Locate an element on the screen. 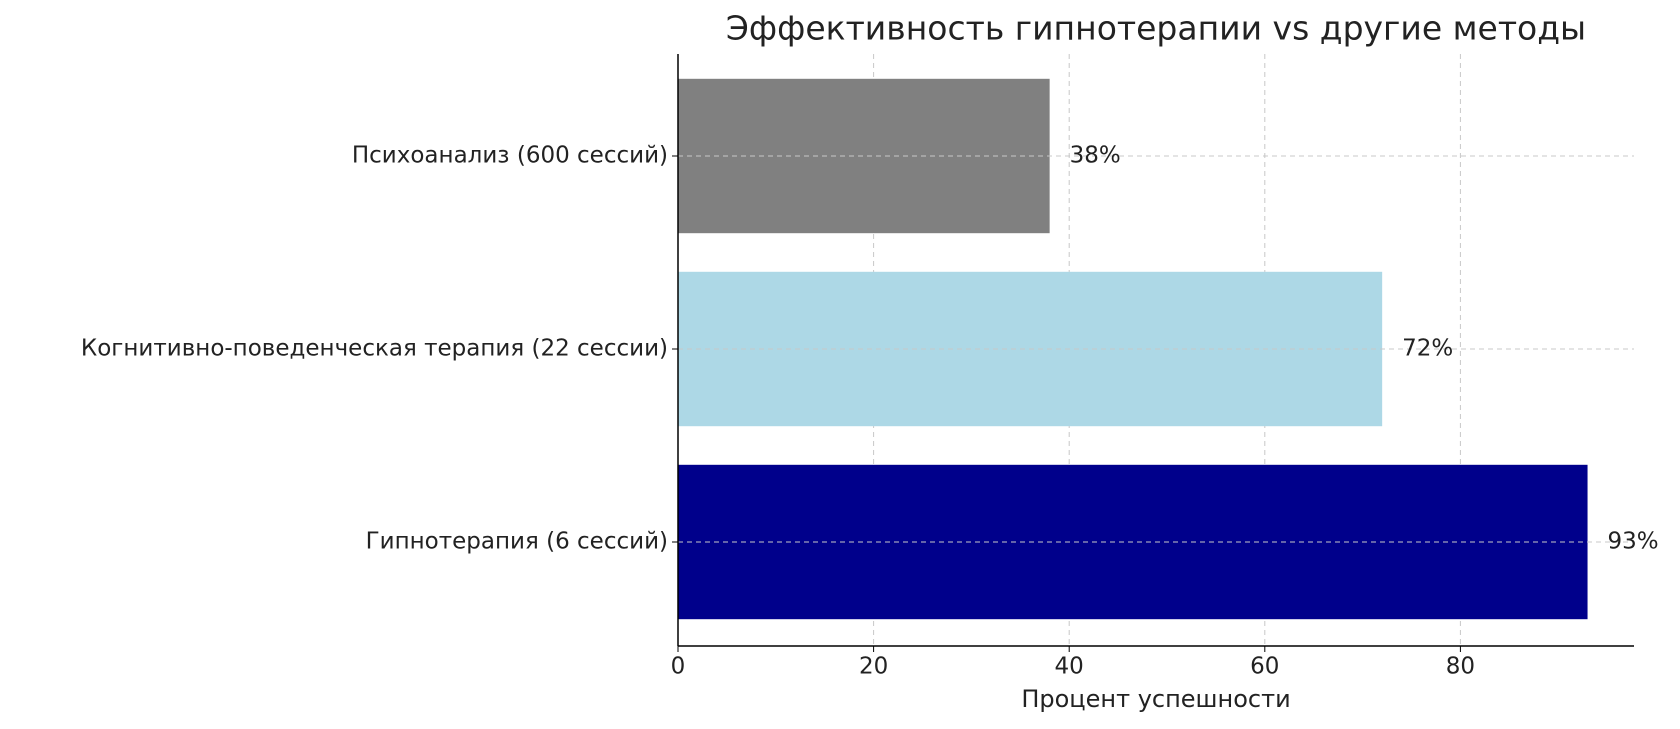 Image resolution: width=1680 pixels, height=729 pixels. x-tick-label: 0 is located at coordinates (678, 667).